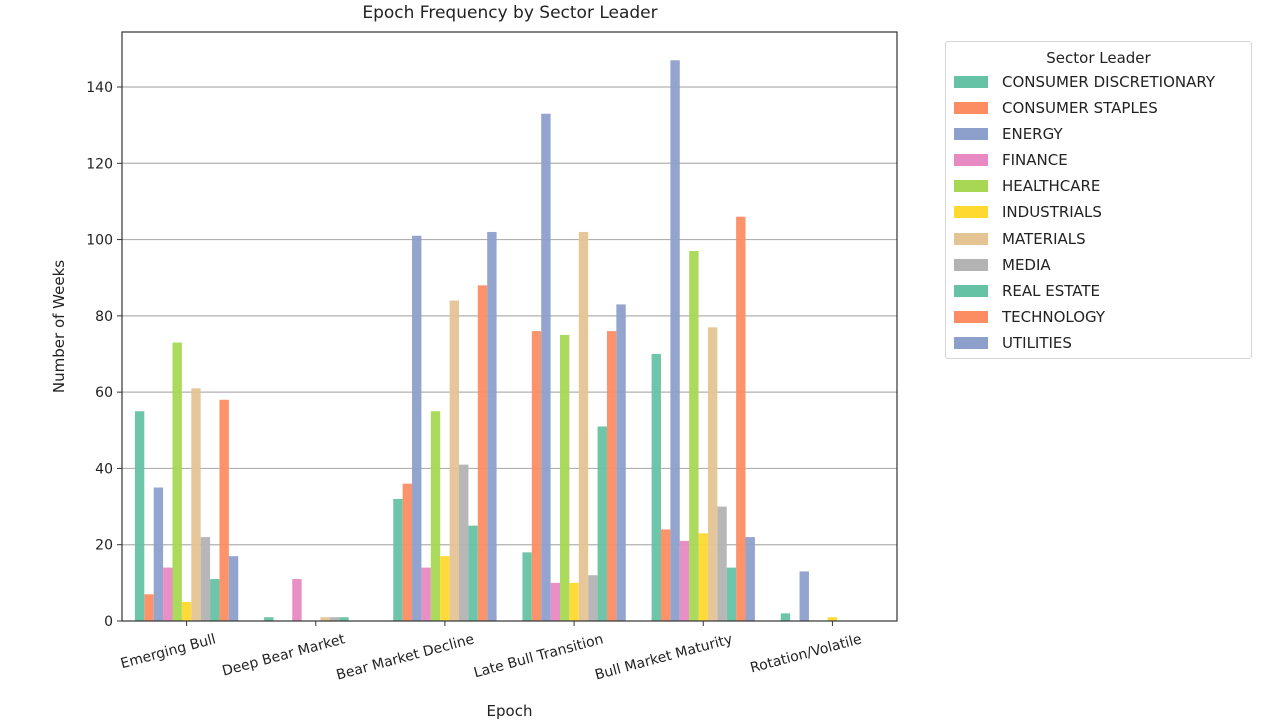  I want to click on legend-label: CONSUMER STAPLES, so click(1080, 108).